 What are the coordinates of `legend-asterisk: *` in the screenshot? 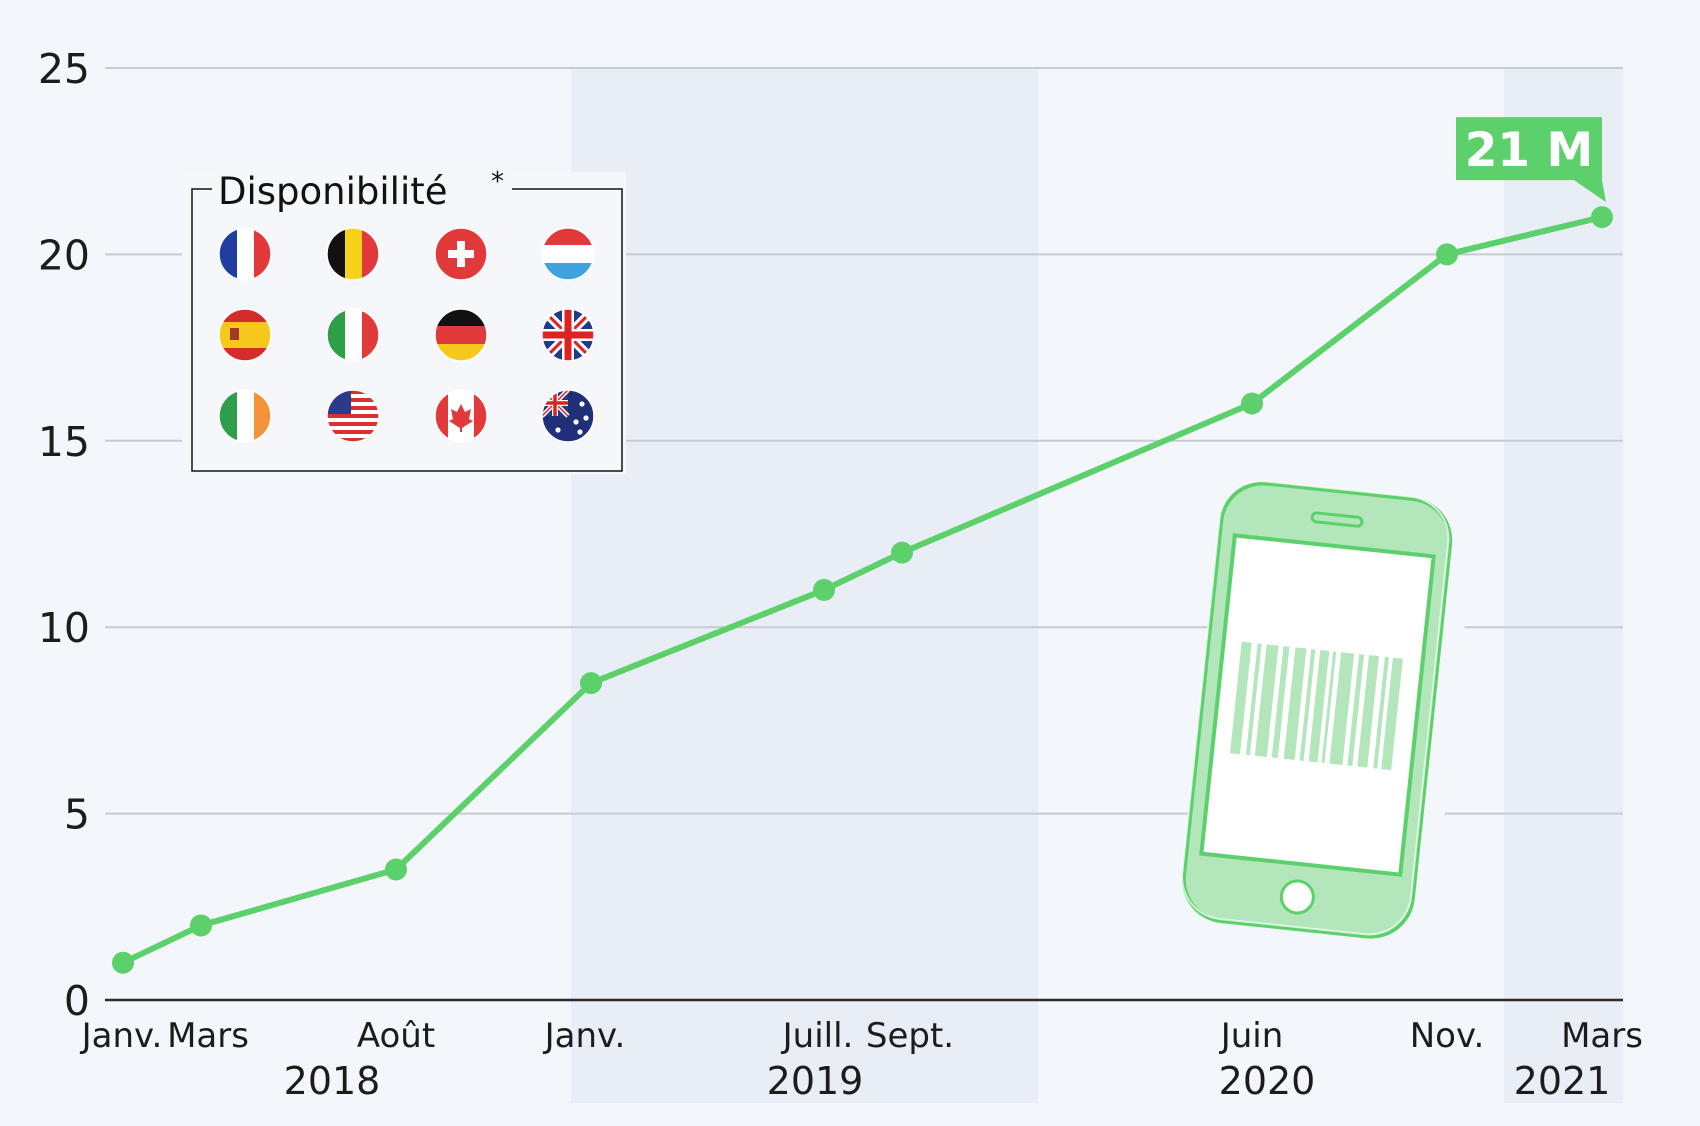 It's located at (497, 182).